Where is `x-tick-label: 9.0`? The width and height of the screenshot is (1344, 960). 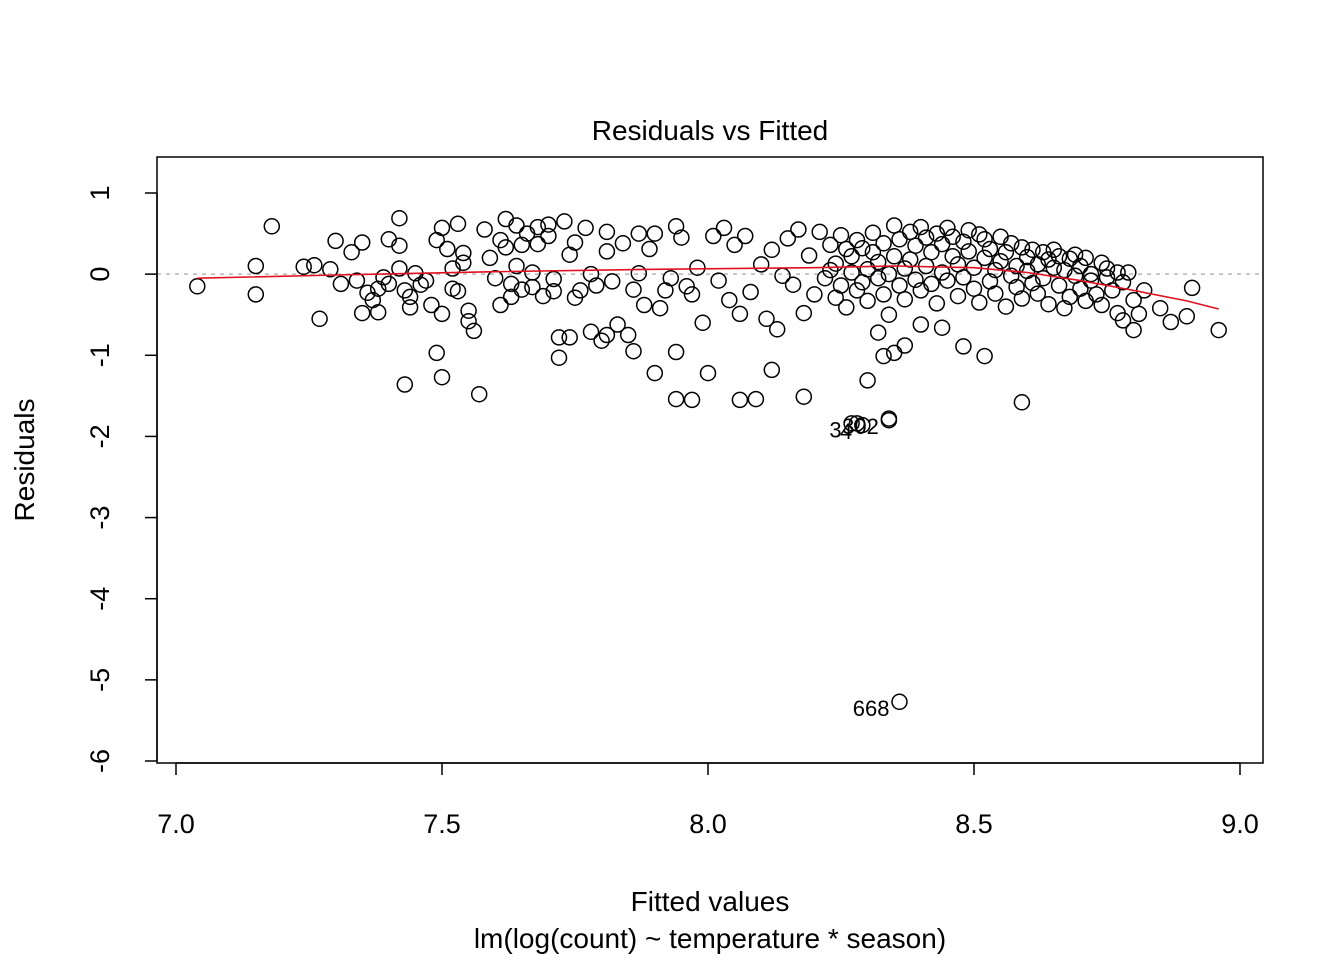
x-tick-label: 9.0 is located at coordinates (1240, 824).